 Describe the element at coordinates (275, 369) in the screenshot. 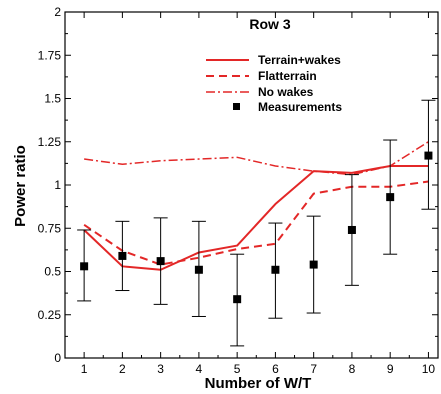

I see `x-tick-label: 6` at that location.